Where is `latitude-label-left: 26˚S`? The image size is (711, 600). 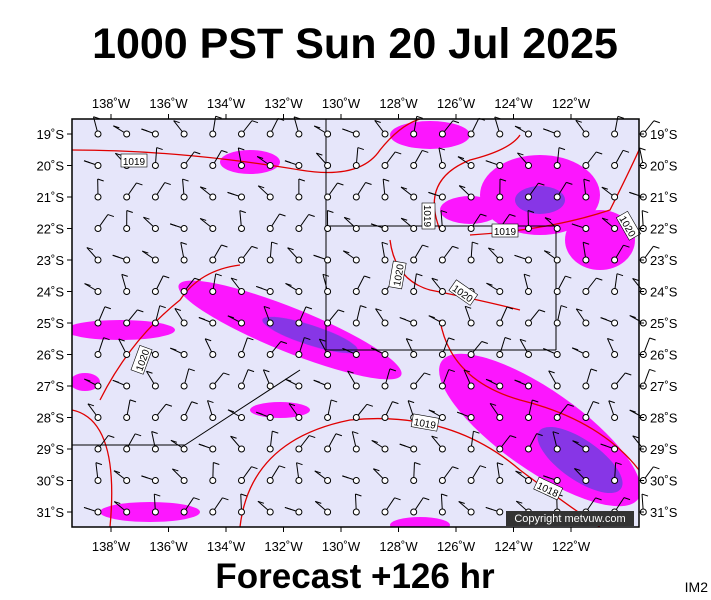
latitude-label-left: 26˚S is located at coordinates (51, 355).